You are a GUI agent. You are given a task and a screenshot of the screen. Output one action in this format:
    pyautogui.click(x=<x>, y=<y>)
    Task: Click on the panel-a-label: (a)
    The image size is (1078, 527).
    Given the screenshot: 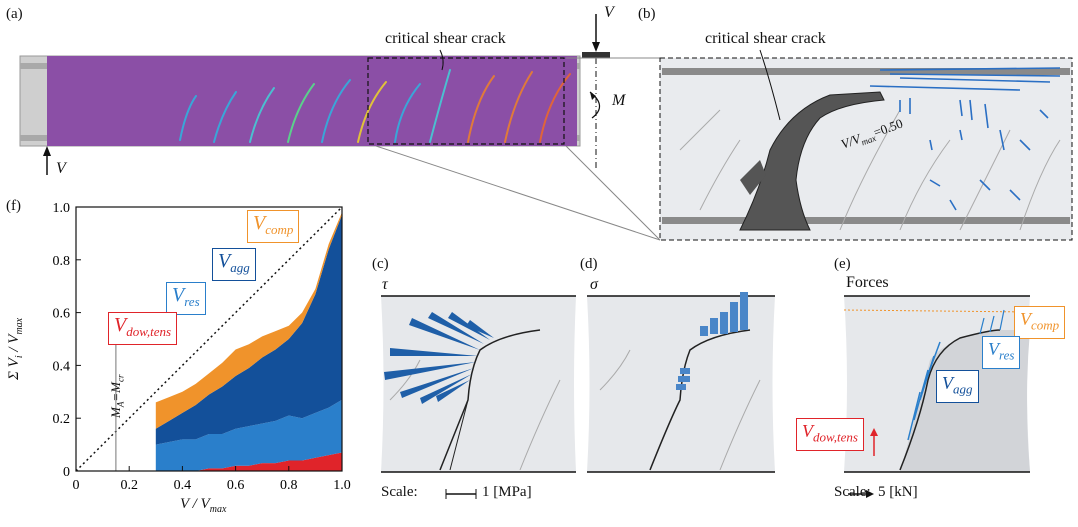 What is the action you would take?
    pyautogui.click(x=14, y=14)
    